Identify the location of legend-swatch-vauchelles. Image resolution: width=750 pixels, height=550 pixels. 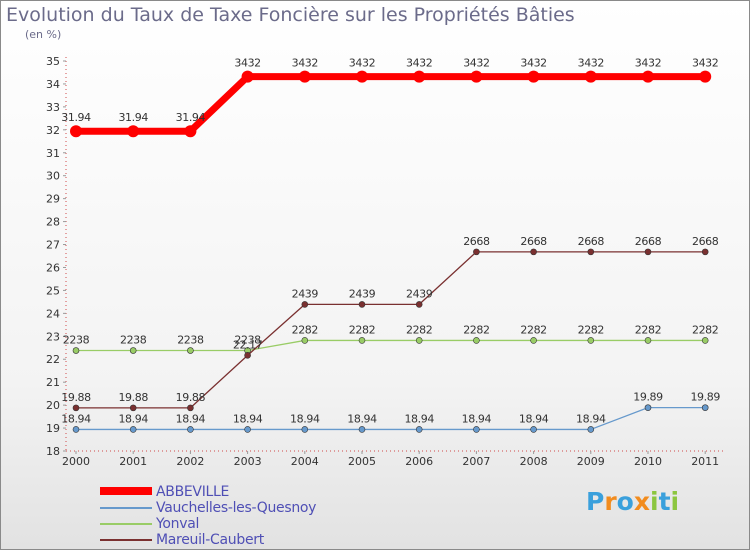
(126, 508).